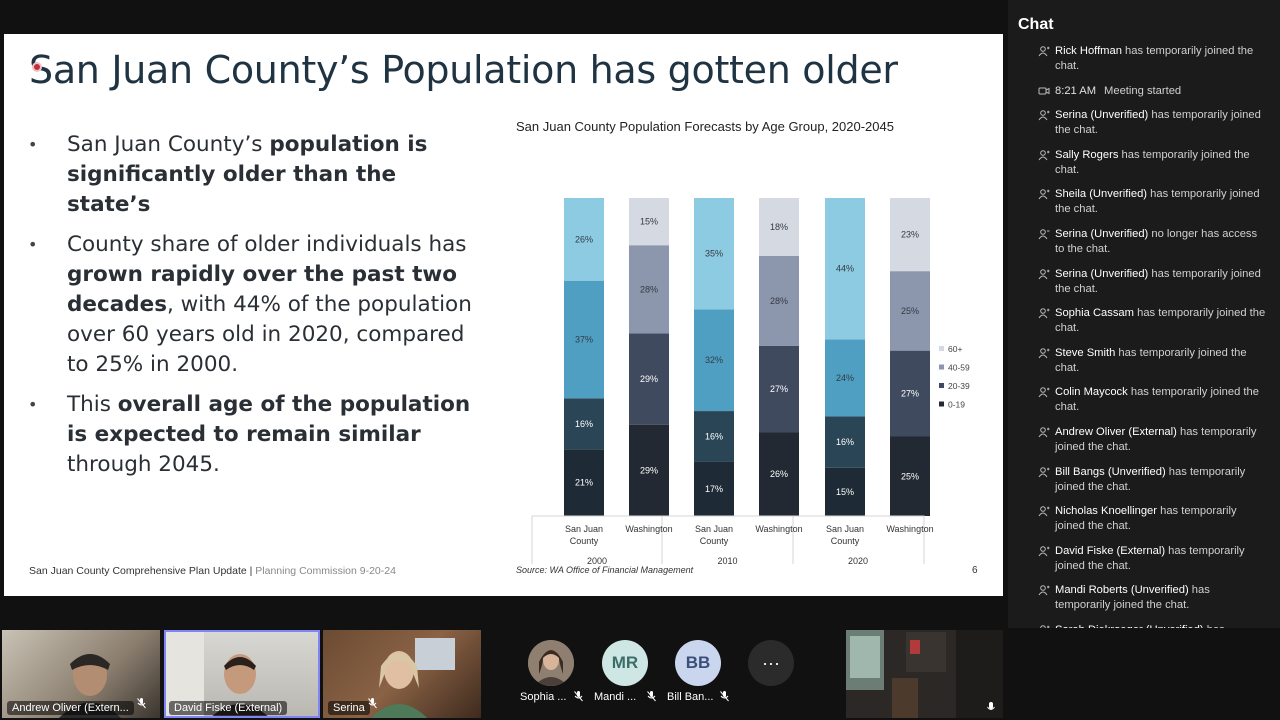  I want to click on room-video-tile, so click(924, 674).